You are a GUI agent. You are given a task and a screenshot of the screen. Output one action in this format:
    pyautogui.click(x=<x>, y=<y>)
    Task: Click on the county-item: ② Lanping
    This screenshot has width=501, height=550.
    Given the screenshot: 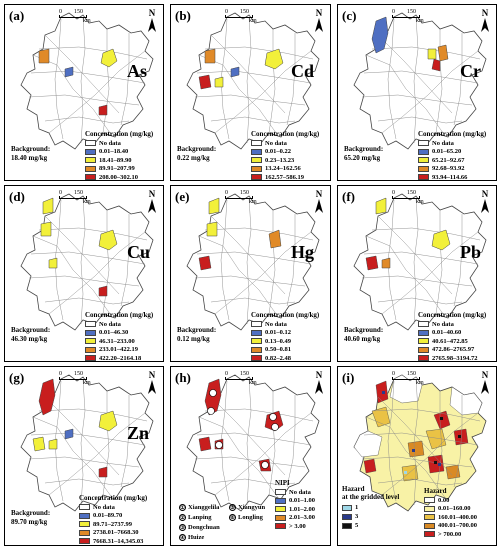 What is the action you would take?
    pyautogui.click(x=195, y=518)
    